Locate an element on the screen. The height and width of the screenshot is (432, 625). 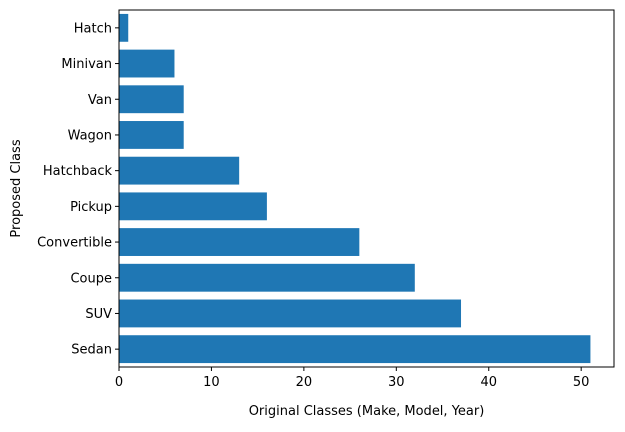
bar-wagon is located at coordinates (151, 135).